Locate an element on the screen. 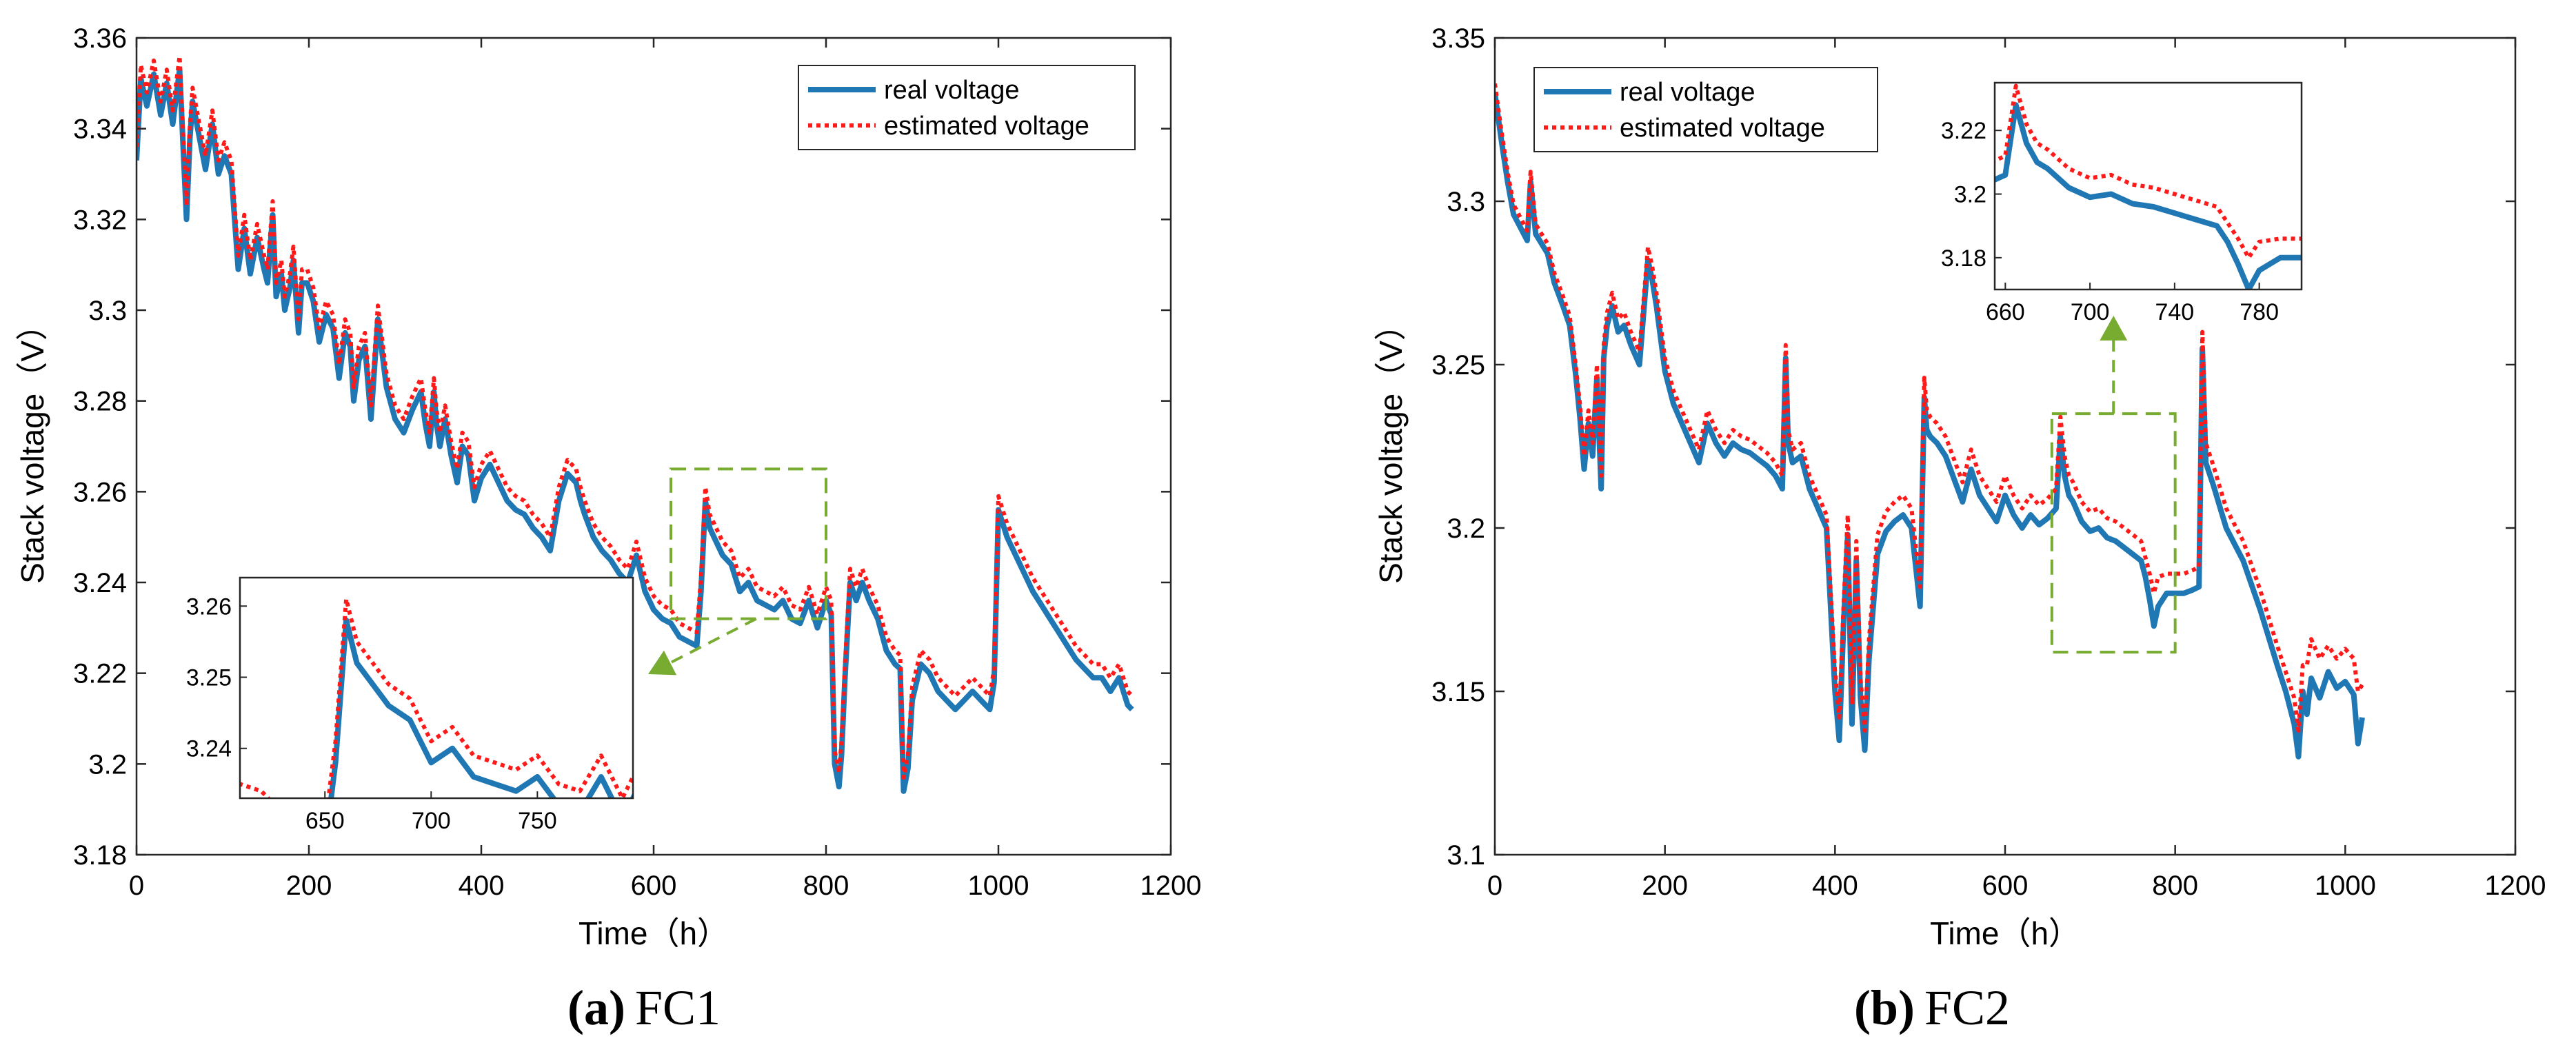 The height and width of the screenshot is (1056, 2576). y-tick-label: 3.26 is located at coordinates (100, 492).